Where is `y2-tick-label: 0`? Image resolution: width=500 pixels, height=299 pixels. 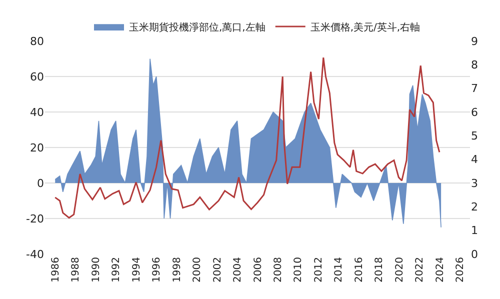
y2-tick-label: 0 is located at coordinates (474, 254).